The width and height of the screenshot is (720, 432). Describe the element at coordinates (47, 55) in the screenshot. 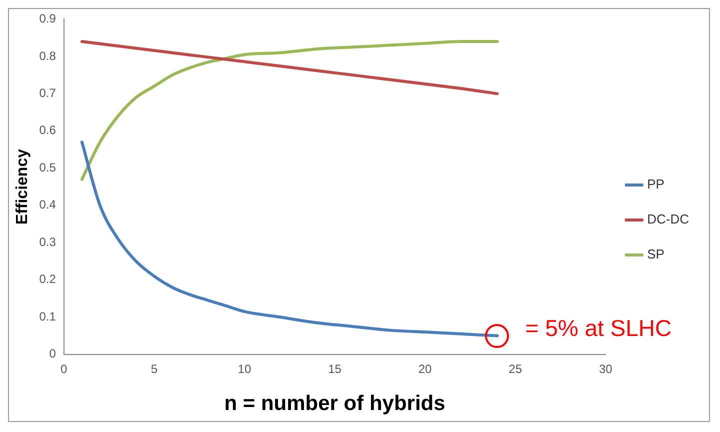

I see `y-tick-label: 0.8` at that location.